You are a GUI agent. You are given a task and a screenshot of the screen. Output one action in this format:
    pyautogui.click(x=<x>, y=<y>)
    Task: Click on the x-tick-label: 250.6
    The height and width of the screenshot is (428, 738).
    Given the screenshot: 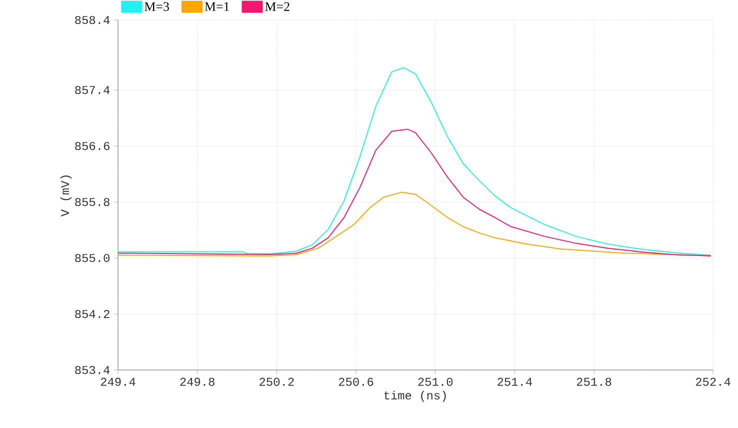 What is the action you would take?
    pyautogui.click(x=356, y=382)
    